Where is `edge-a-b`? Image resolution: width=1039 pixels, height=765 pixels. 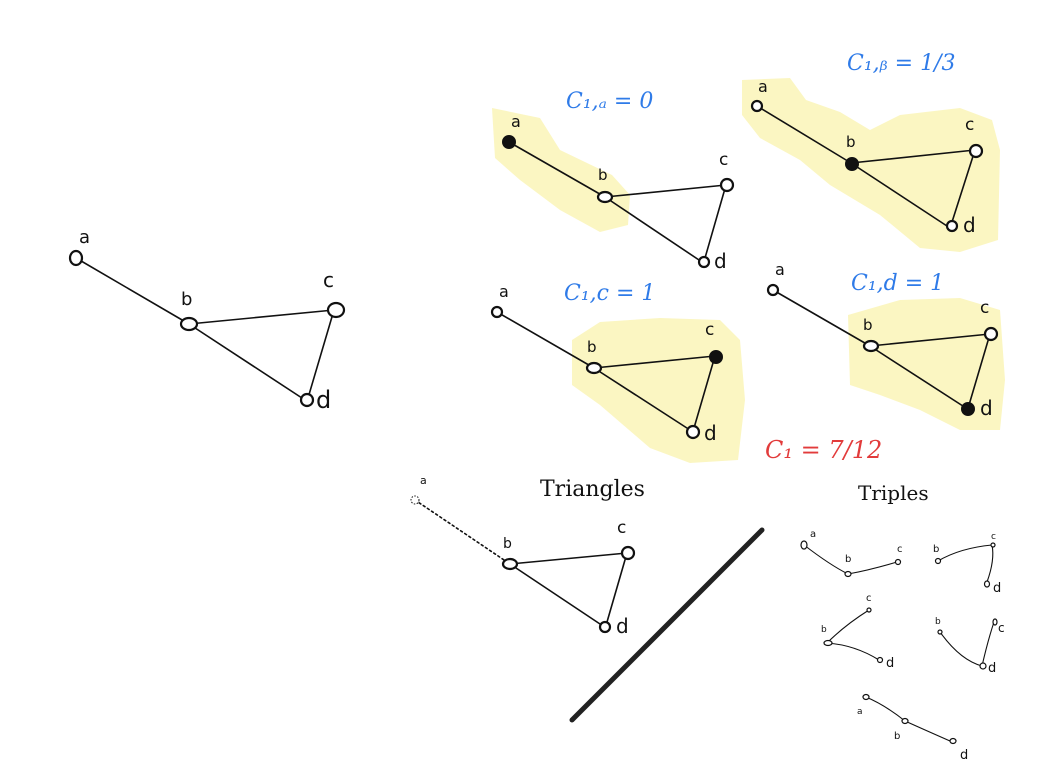
edge-a-b is located at coordinates (132, 291).